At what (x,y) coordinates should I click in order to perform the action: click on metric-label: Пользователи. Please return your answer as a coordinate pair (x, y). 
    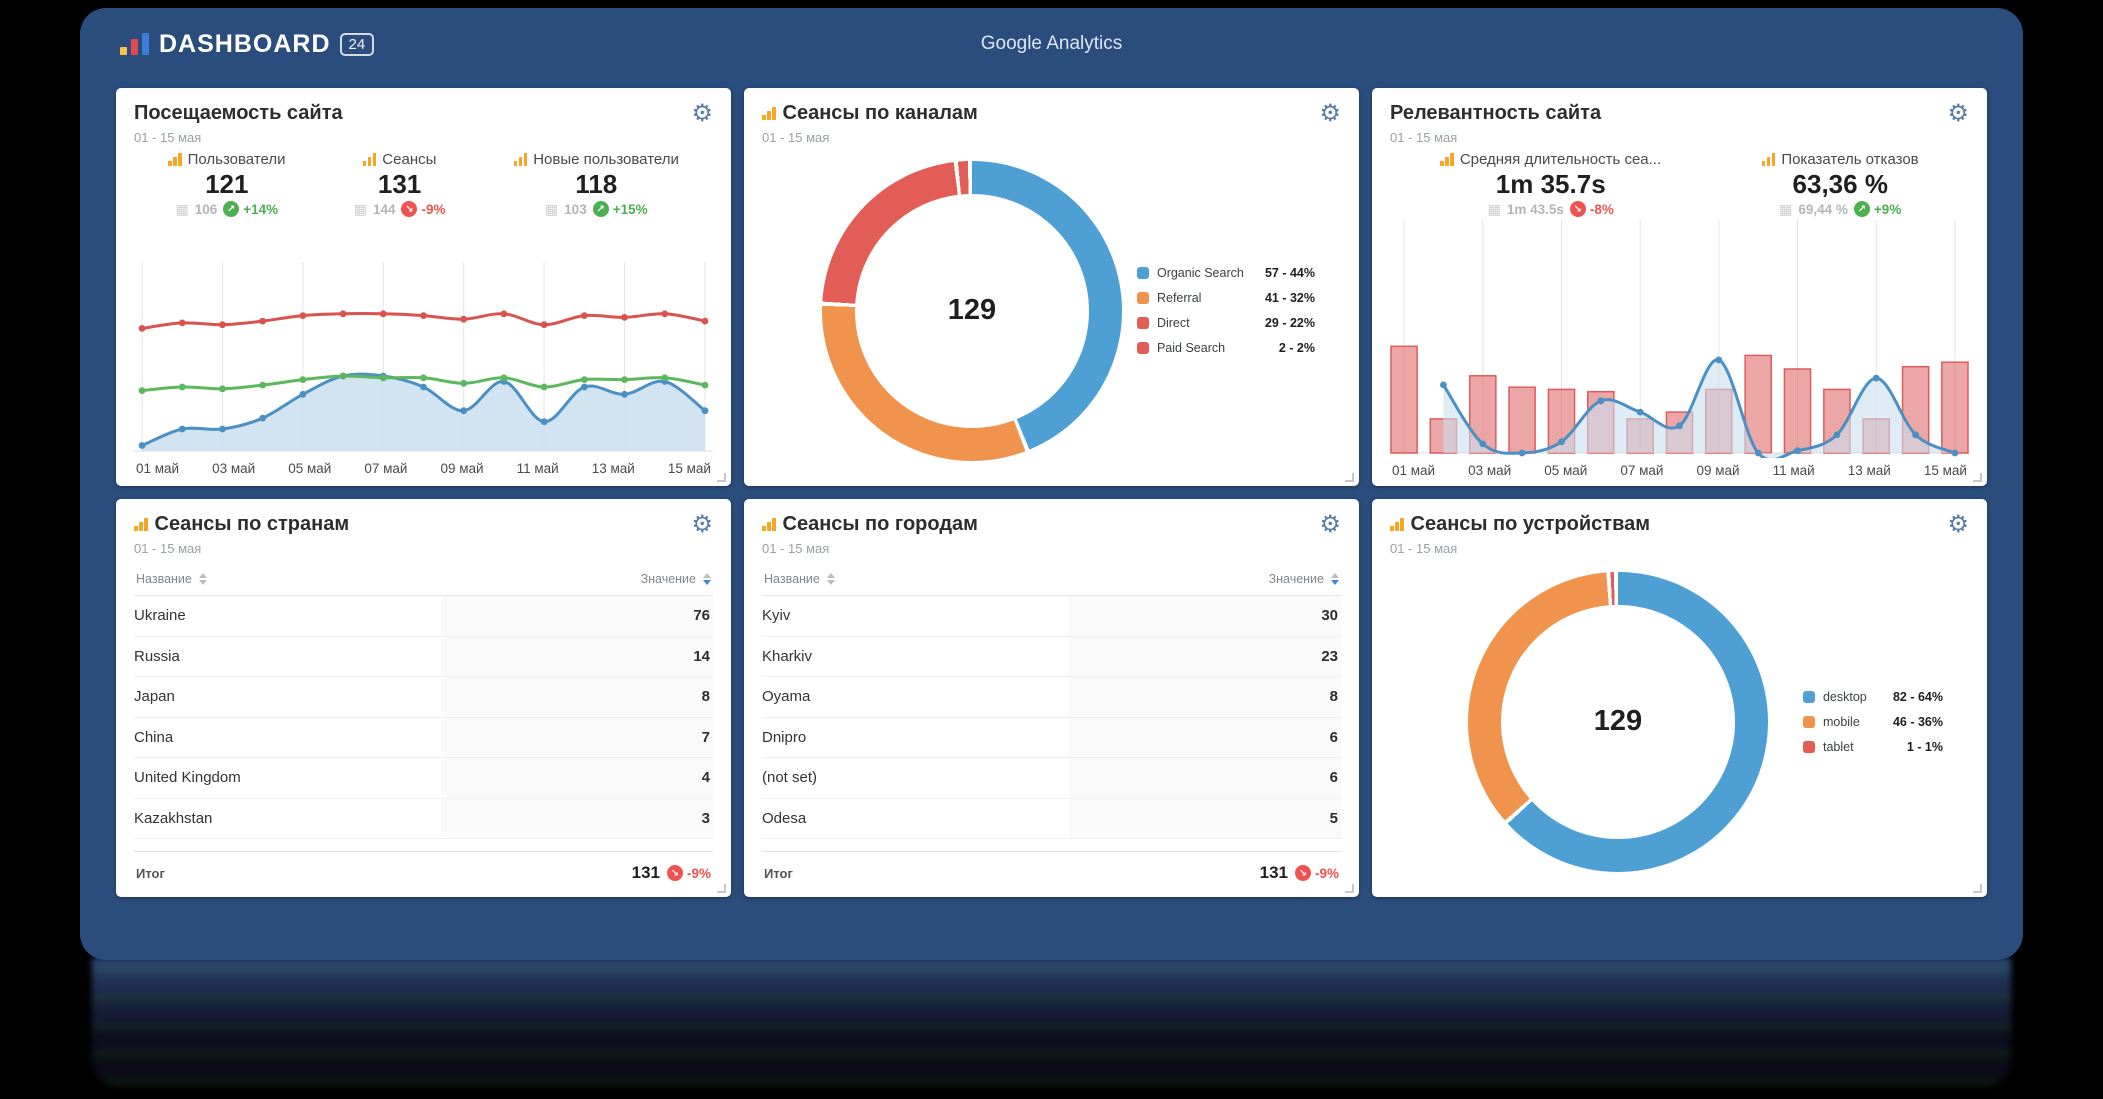
    Looking at the image, I should click on (236, 159).